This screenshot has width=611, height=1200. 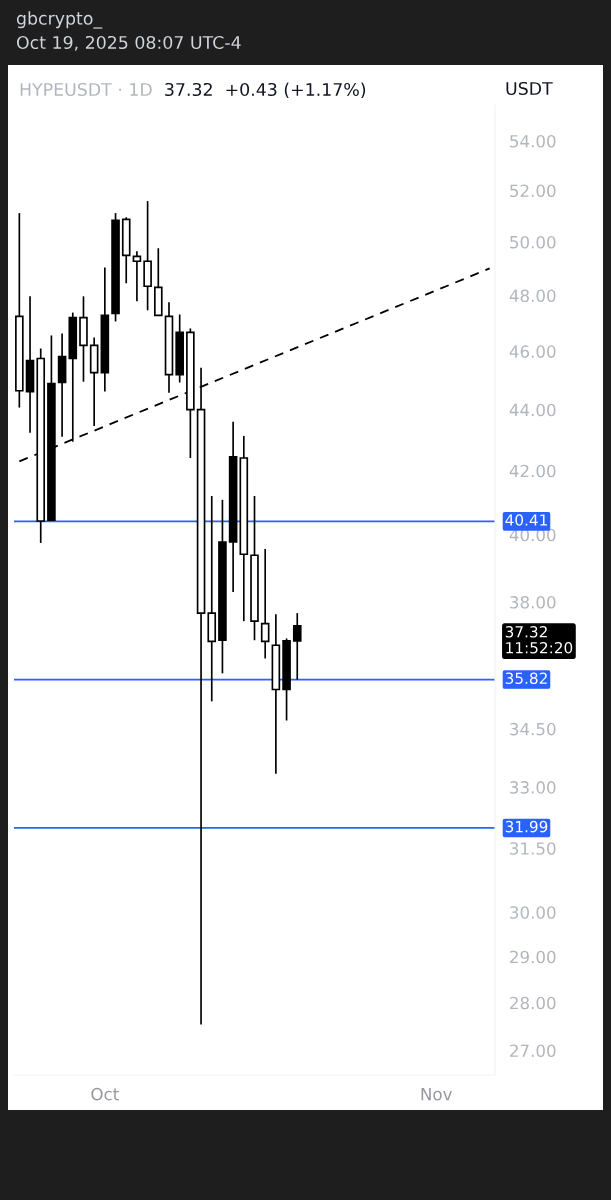 What do you see at coordinates (533, 141) in the screenshot?
I see `y-tick-label: 54.00` at bounding box center [533, 141].